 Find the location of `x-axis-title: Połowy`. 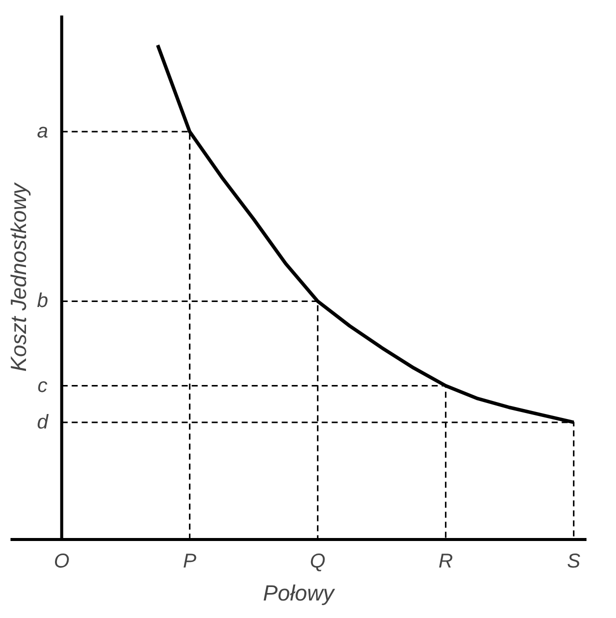

x-axis-title: Połowy is located at coordinates (299, 593).